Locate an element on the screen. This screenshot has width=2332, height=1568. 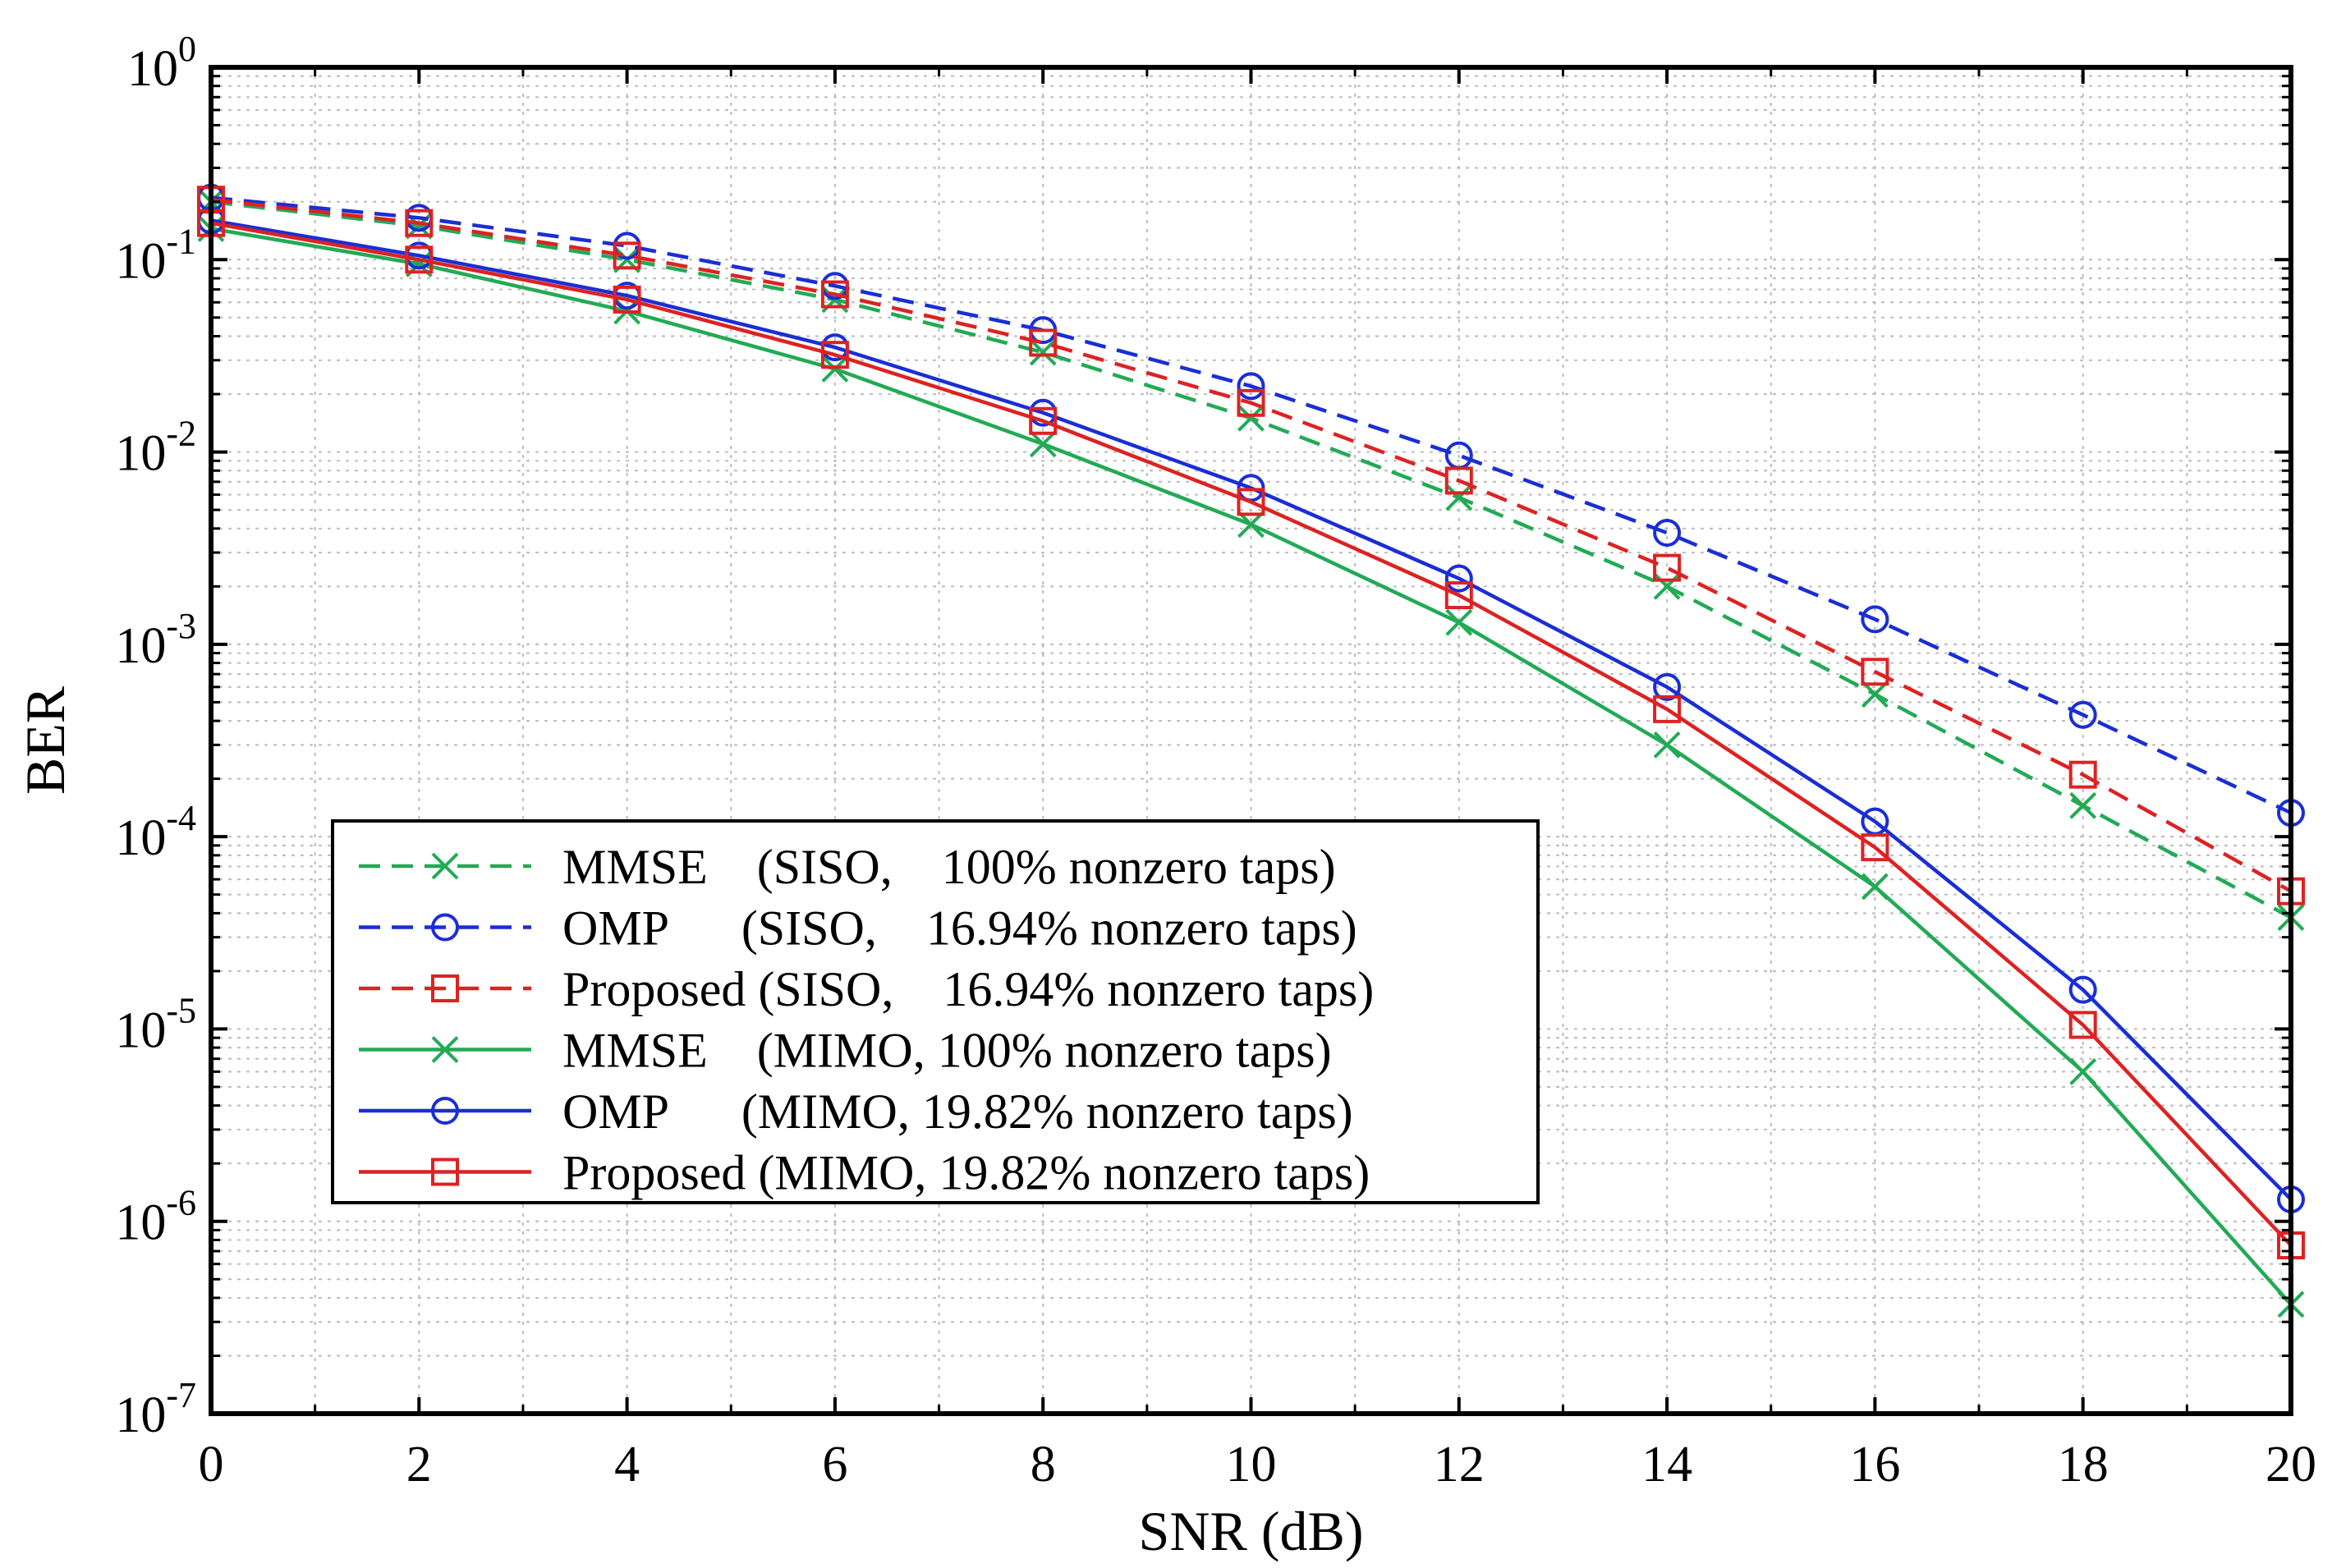
y-tick-label: 10⁰ is located at coordinates (161, 63).